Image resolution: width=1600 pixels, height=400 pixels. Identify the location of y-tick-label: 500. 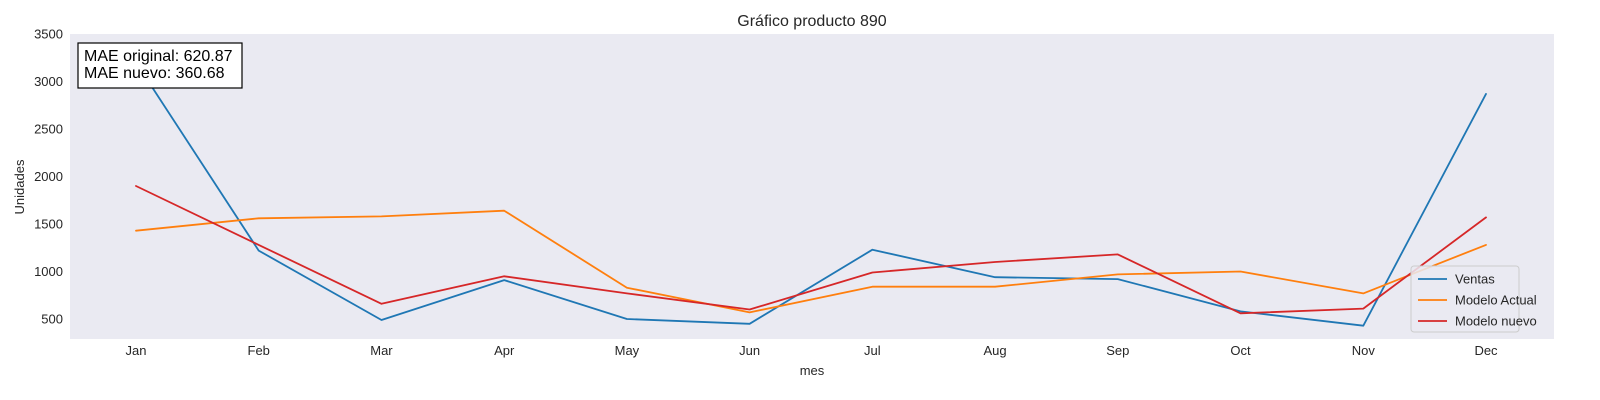
(52, 319).